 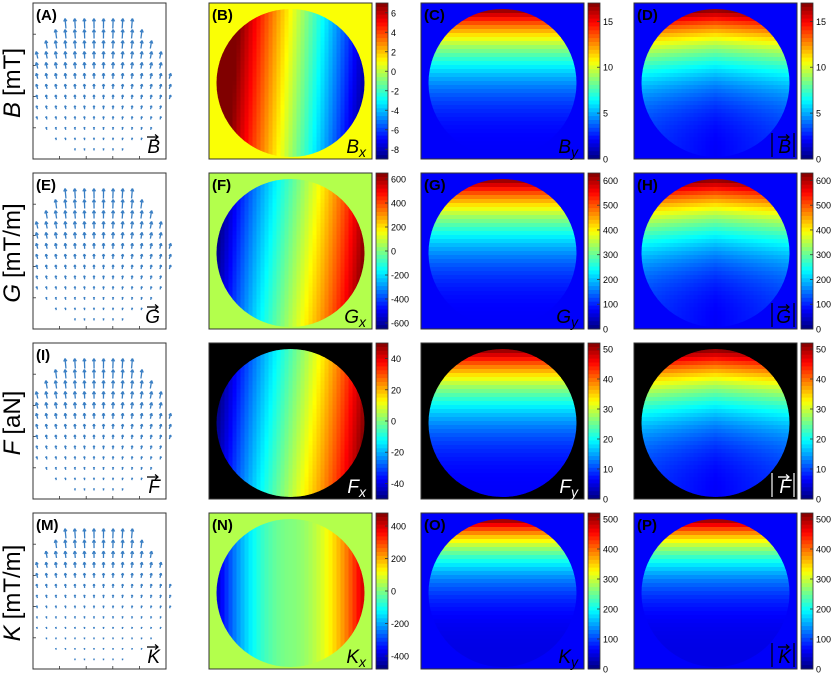 What do you see at coordinates (393, 13) in the screenshot?
I see `colorbar-tick-label: 6` at bounding box center [393, 13].